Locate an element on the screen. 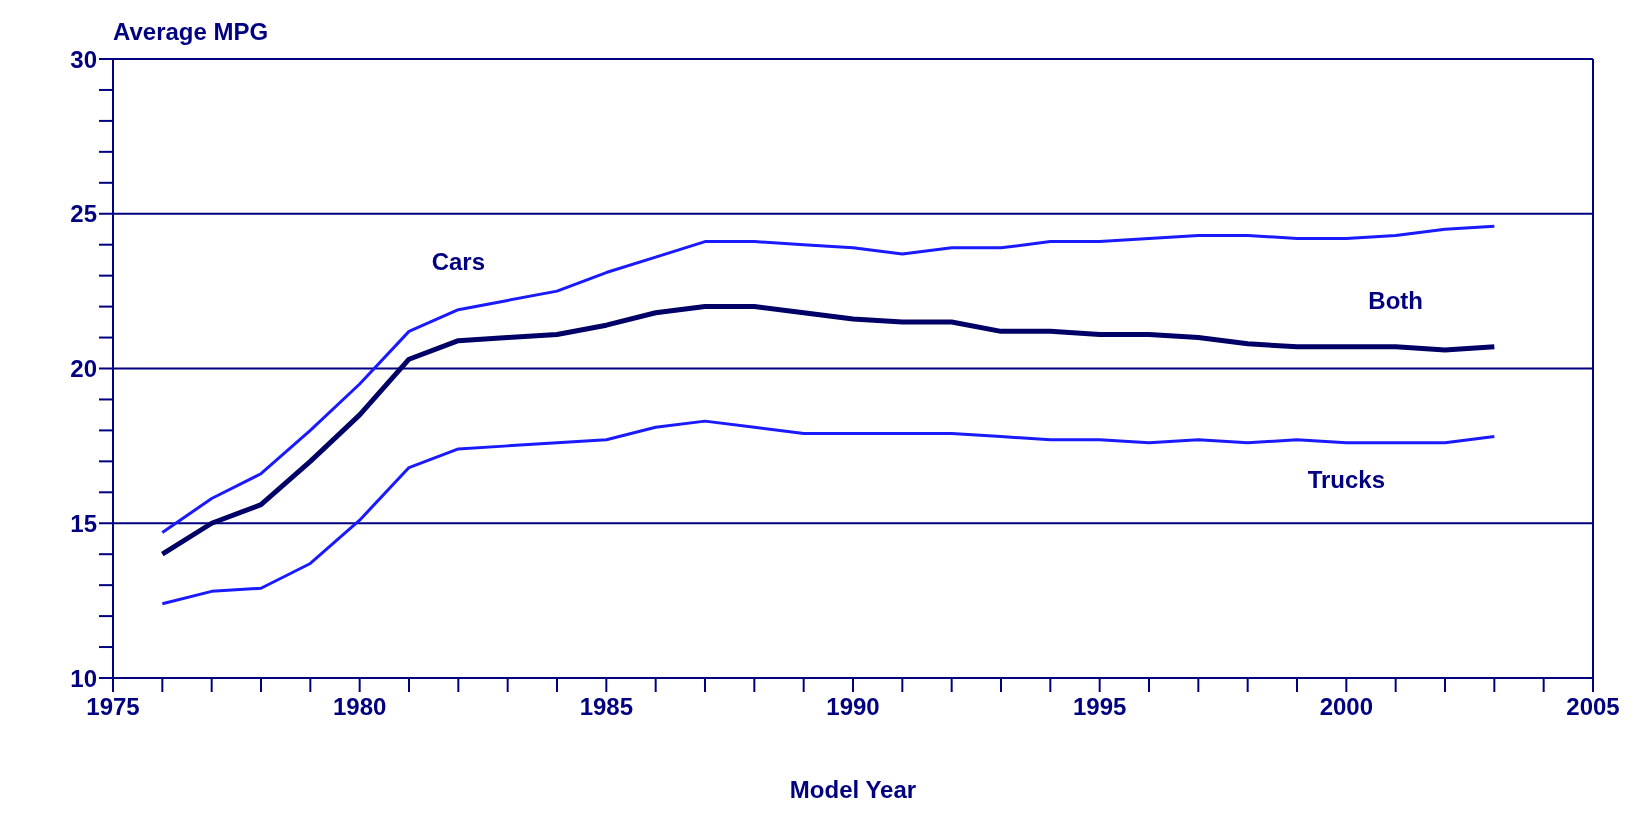  x-axis-title: Model Year is located at coordinates (853, 789).